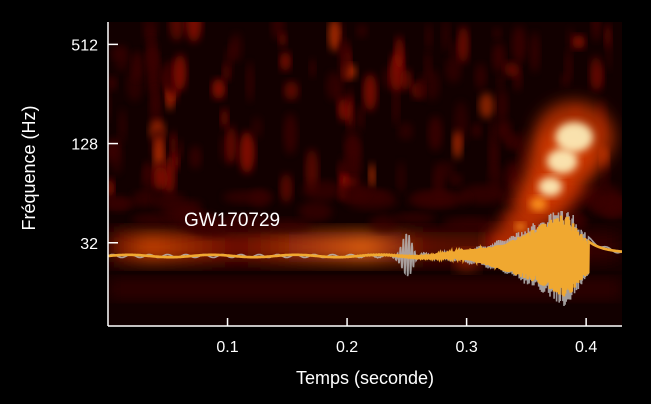  Describe the element at coordinates (466, 347) in the screenshot. I see `x-tick-label: 0.3` at that location.